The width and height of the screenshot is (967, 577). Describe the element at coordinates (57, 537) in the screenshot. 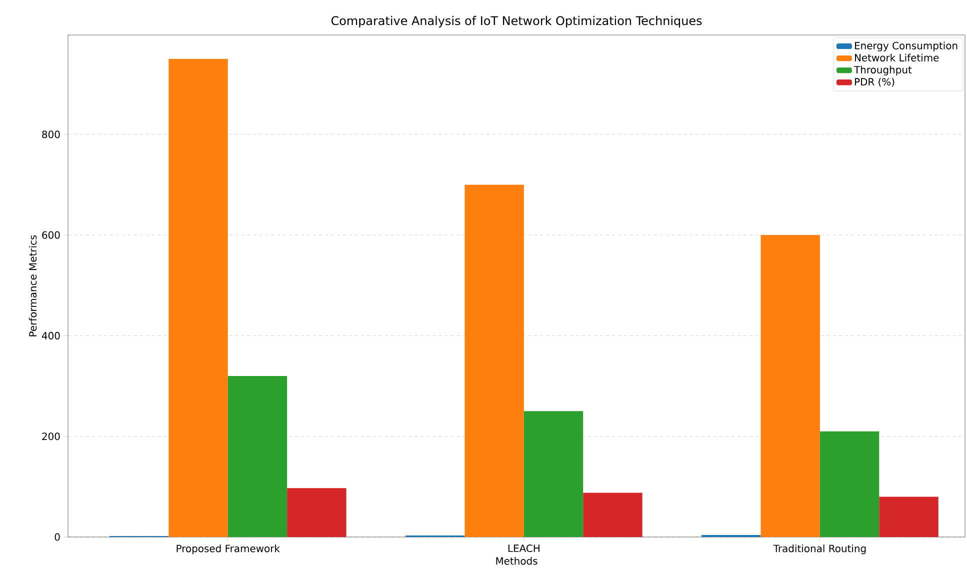

I see `y-tick-label: 0` at that location.